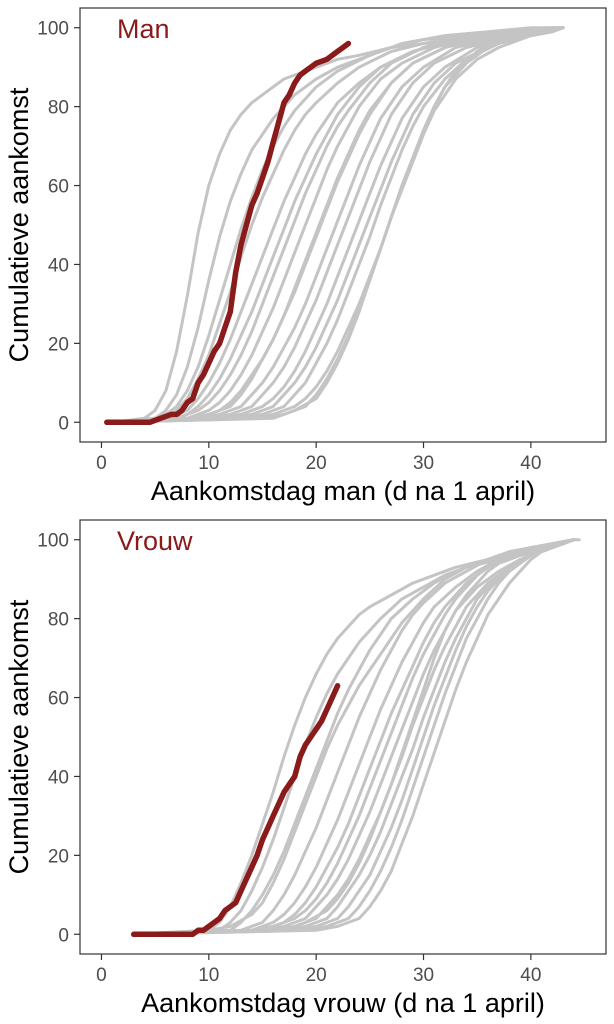  I want to click on highlight-series-group, so click(235, 810).